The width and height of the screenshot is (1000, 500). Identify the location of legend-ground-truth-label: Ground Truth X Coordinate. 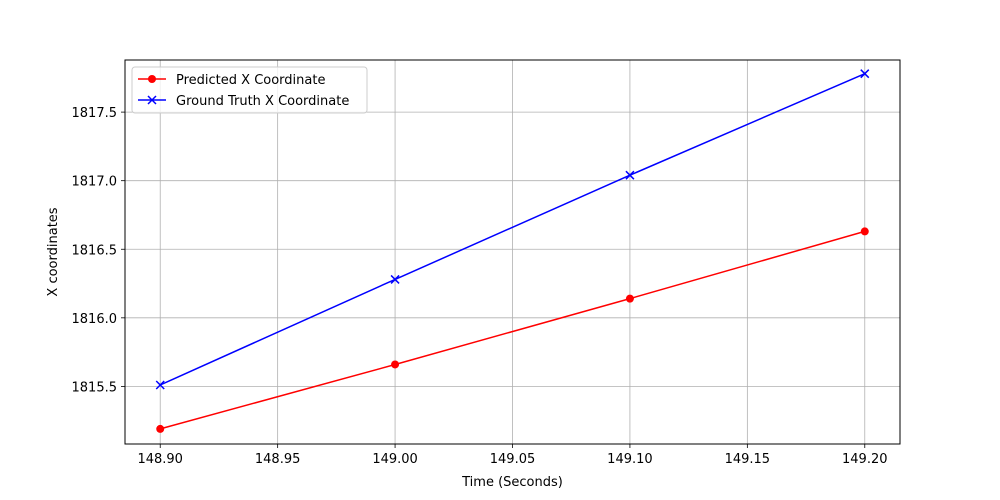
(262, 101).